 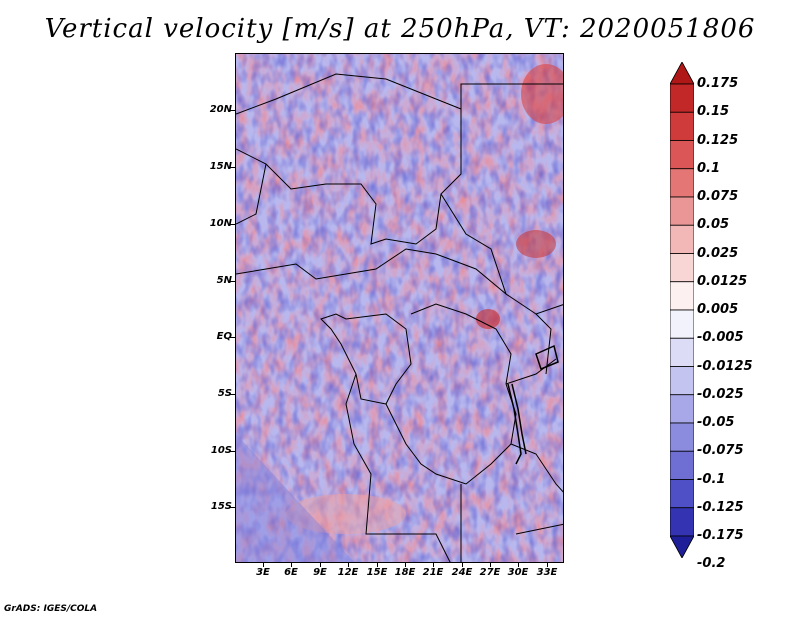 I want to click on lon-label-21e: 21E, so click(x=433, y=572).